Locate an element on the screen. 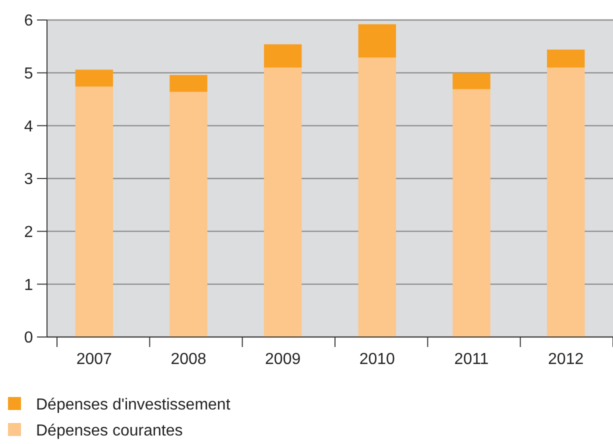 The height and width of the screenshot is (444, 613). x-tick-label: 2008 is located at coordinates (188, 359).